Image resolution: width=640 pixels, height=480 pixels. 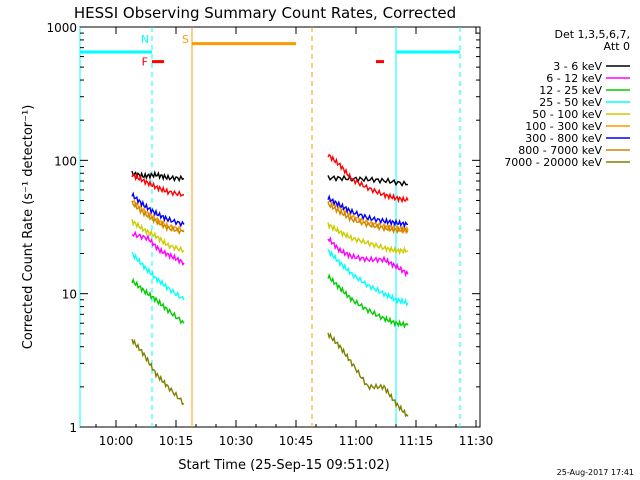 I want to click on x-tick-label: 10:30, so click(x=236, y=441).